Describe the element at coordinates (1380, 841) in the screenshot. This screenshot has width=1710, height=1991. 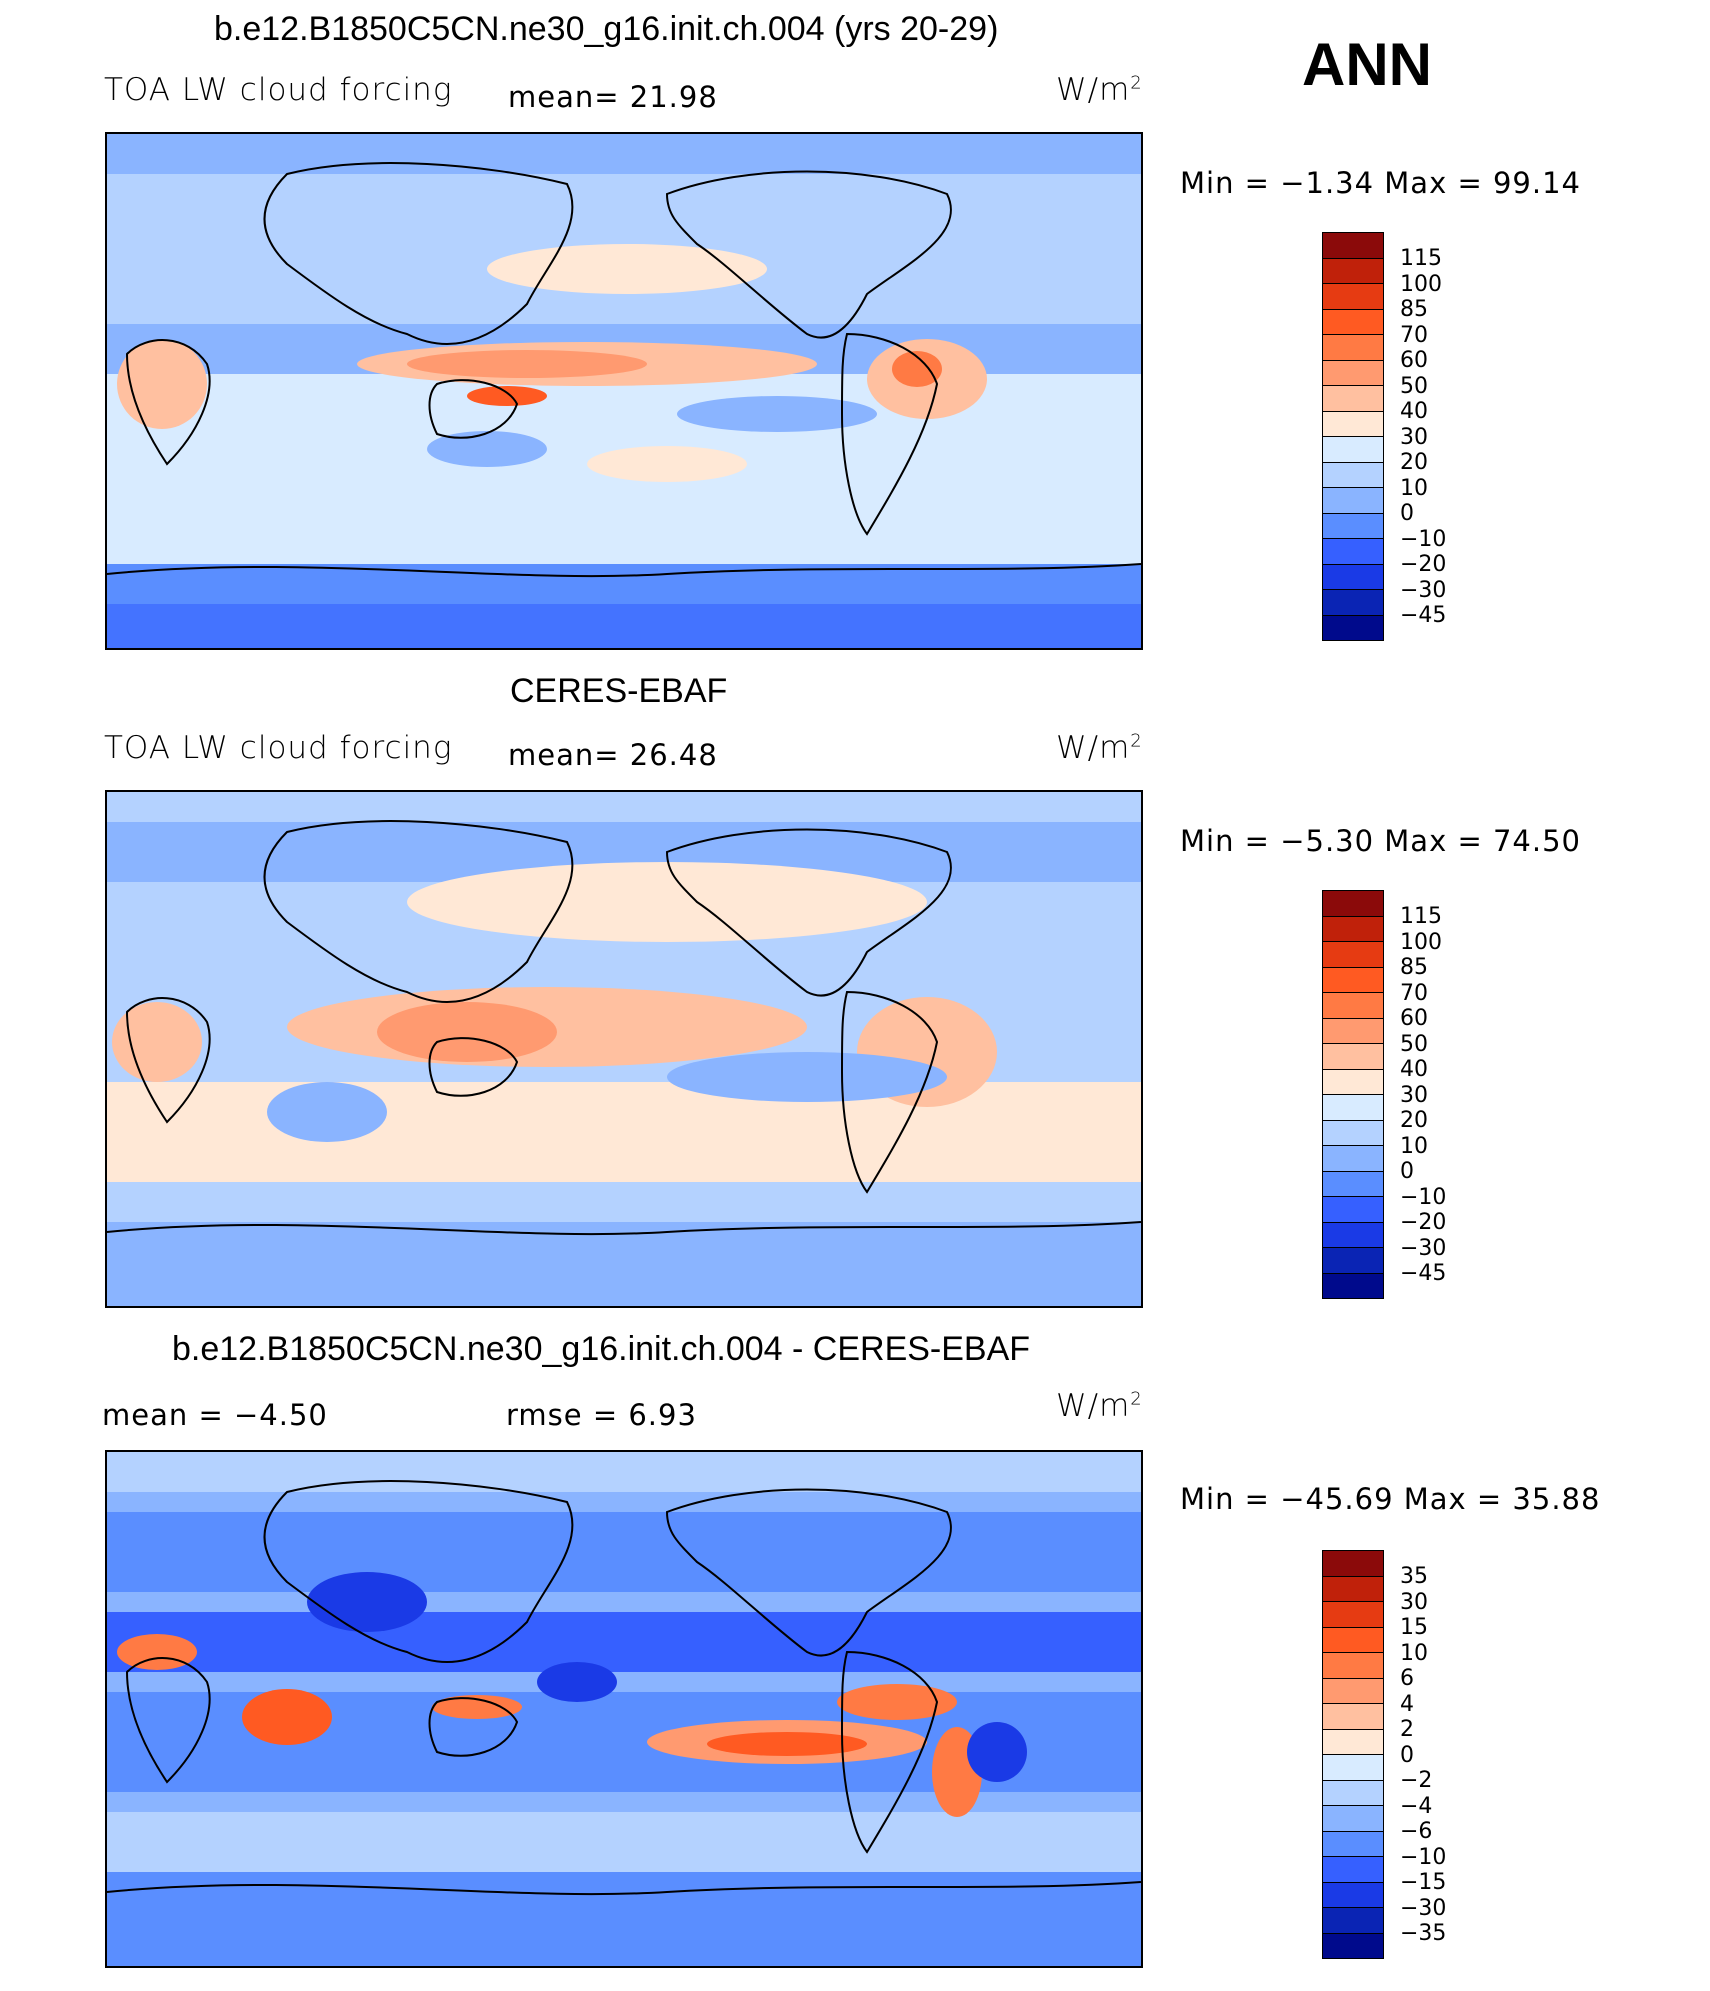
I see `panel2-minmax: Min = −5.30 Max = 74.50` at that location.